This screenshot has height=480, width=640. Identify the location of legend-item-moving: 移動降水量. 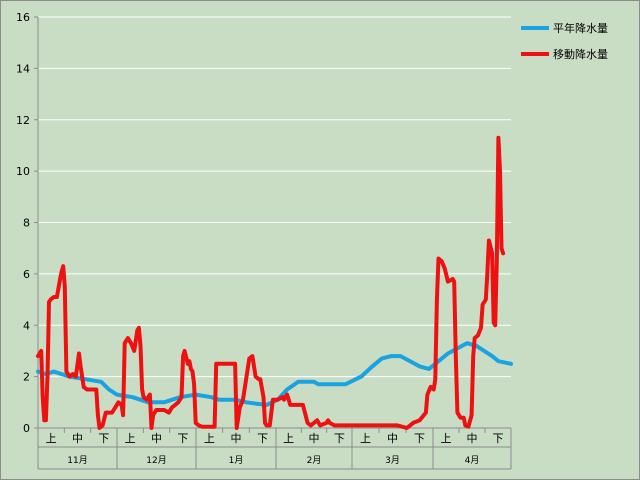
(564, 54).